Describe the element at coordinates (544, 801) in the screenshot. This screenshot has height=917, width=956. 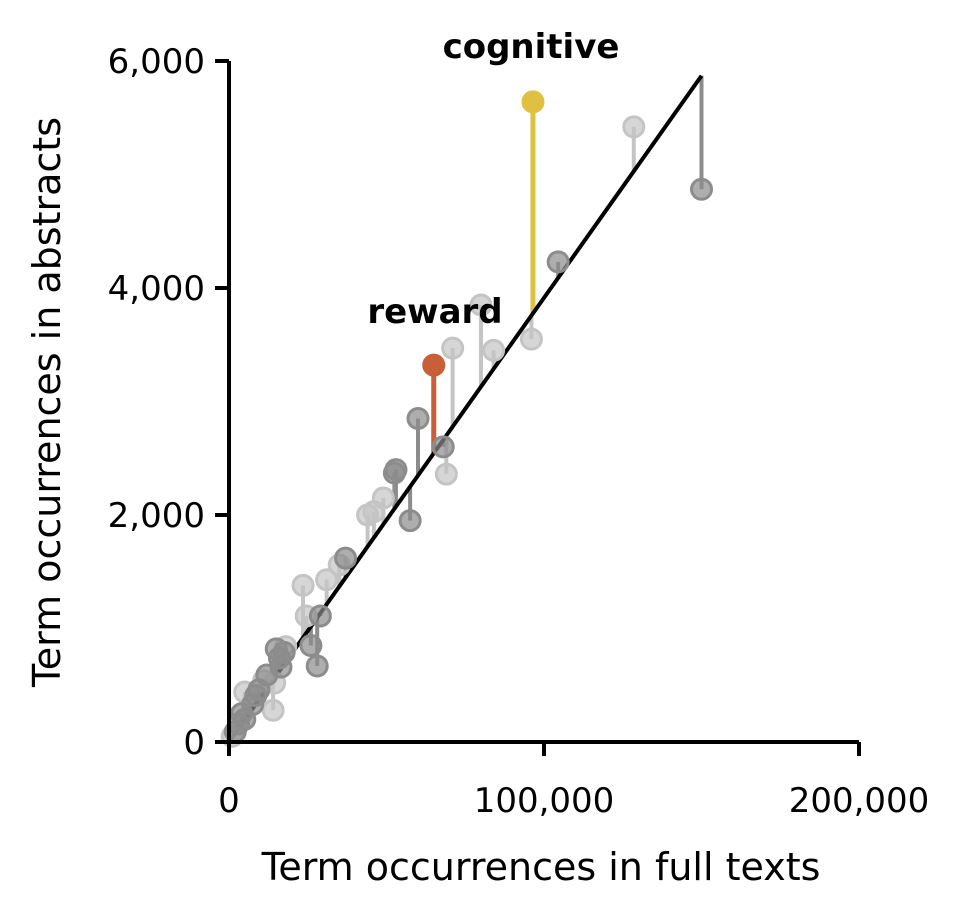
I see `x-tick-label: 100,000` at that location.